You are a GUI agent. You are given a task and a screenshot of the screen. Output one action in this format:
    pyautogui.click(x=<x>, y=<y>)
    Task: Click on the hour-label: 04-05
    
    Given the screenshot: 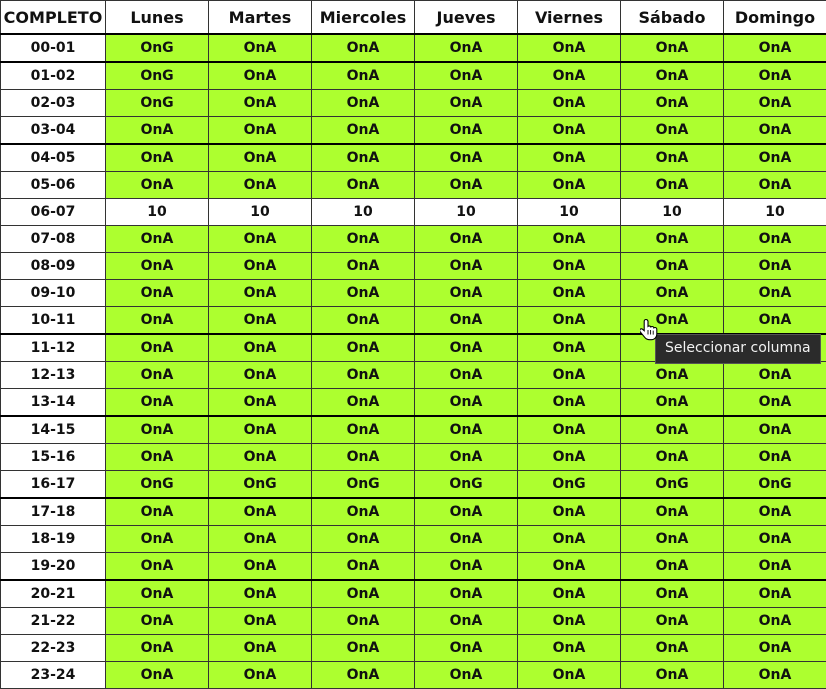 What is the action you would take?
    pyautogui.click(x=53, y=157)
    